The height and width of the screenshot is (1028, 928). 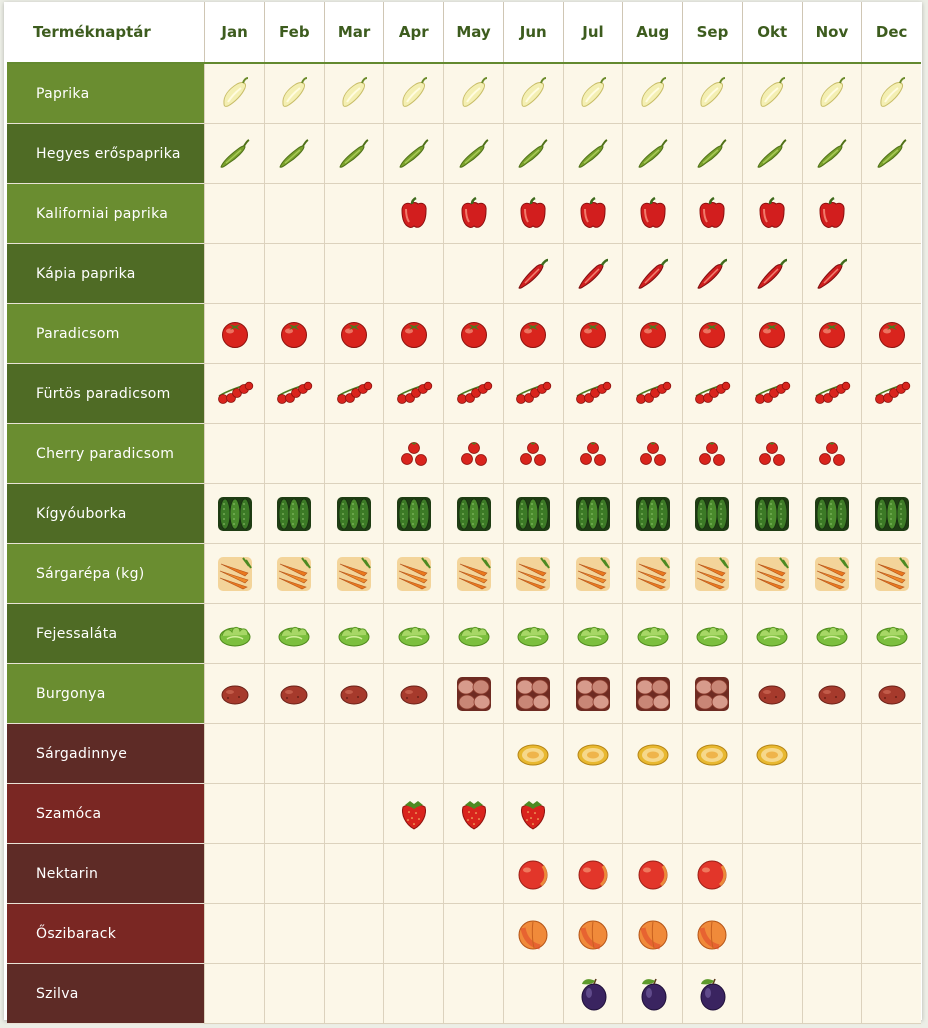 What do you see at coordinates (295, 392) in the screenshot?
I see `vine-tomato-icon` at bounding box center [295, 392].